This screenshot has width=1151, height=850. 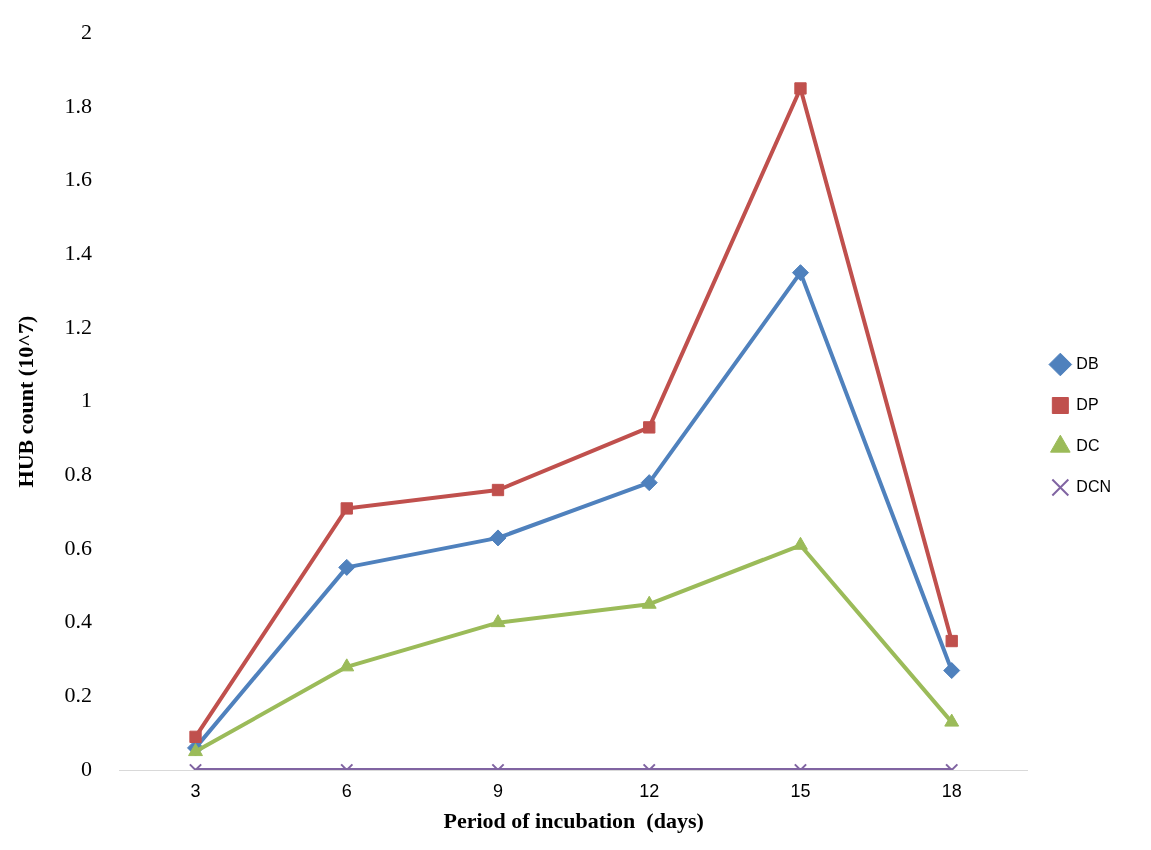 I want to click on y-tick-label: 1, so click(x=86, y=400).